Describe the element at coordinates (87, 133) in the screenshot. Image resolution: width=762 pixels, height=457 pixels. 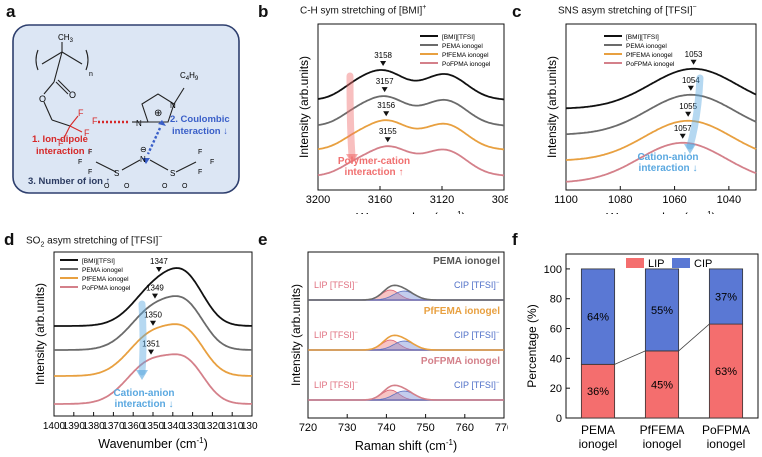
I see `fluorine-label-3: F` at that location.